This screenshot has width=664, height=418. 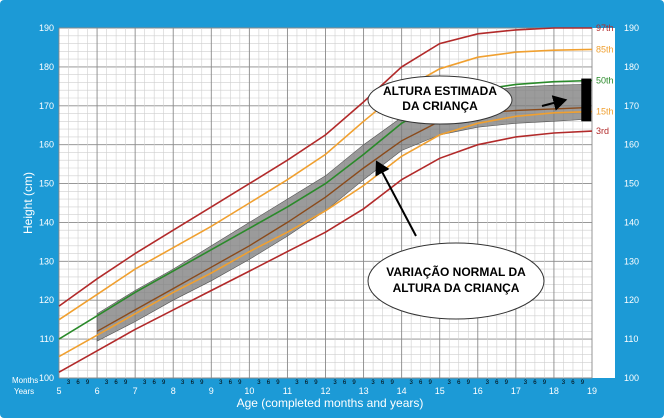 I want to click on y-tick-right: 120, so click(x=631, y=300).